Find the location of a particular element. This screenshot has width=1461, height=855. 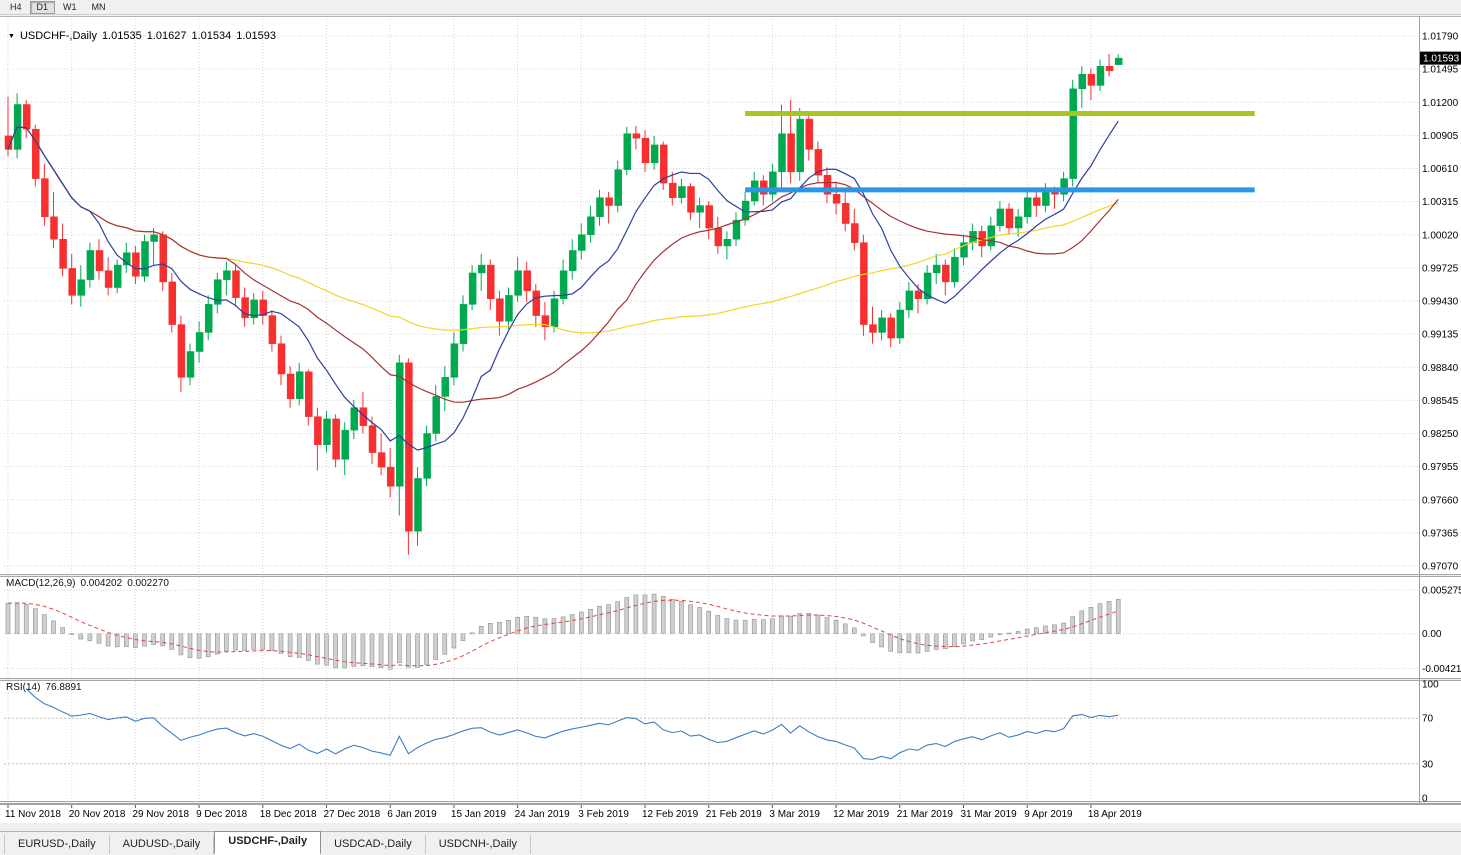

timeframe-h4-button: H4 is located at coordinates (16, 7).